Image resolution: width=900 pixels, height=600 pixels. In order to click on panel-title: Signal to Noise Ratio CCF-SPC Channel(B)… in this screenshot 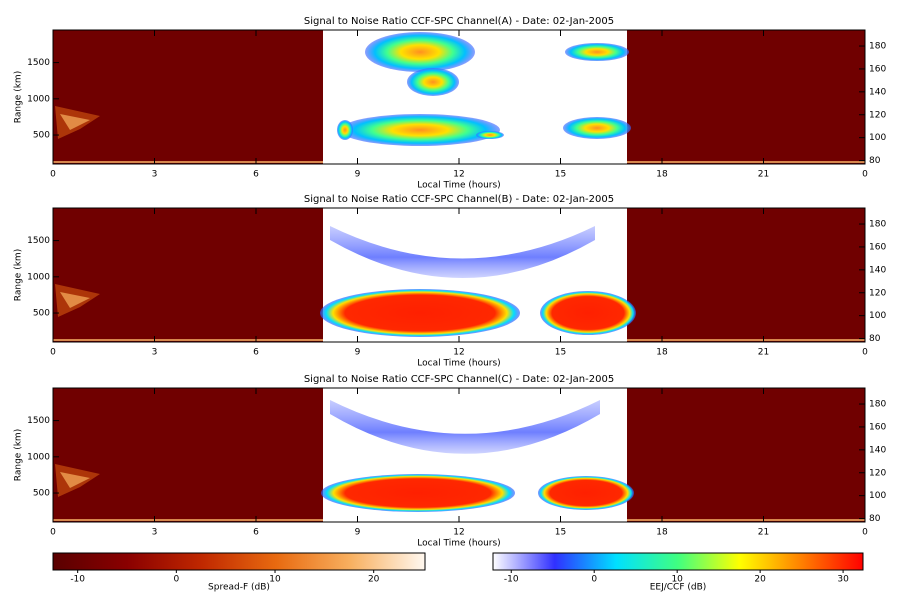, I will do `click(459, 199)`.